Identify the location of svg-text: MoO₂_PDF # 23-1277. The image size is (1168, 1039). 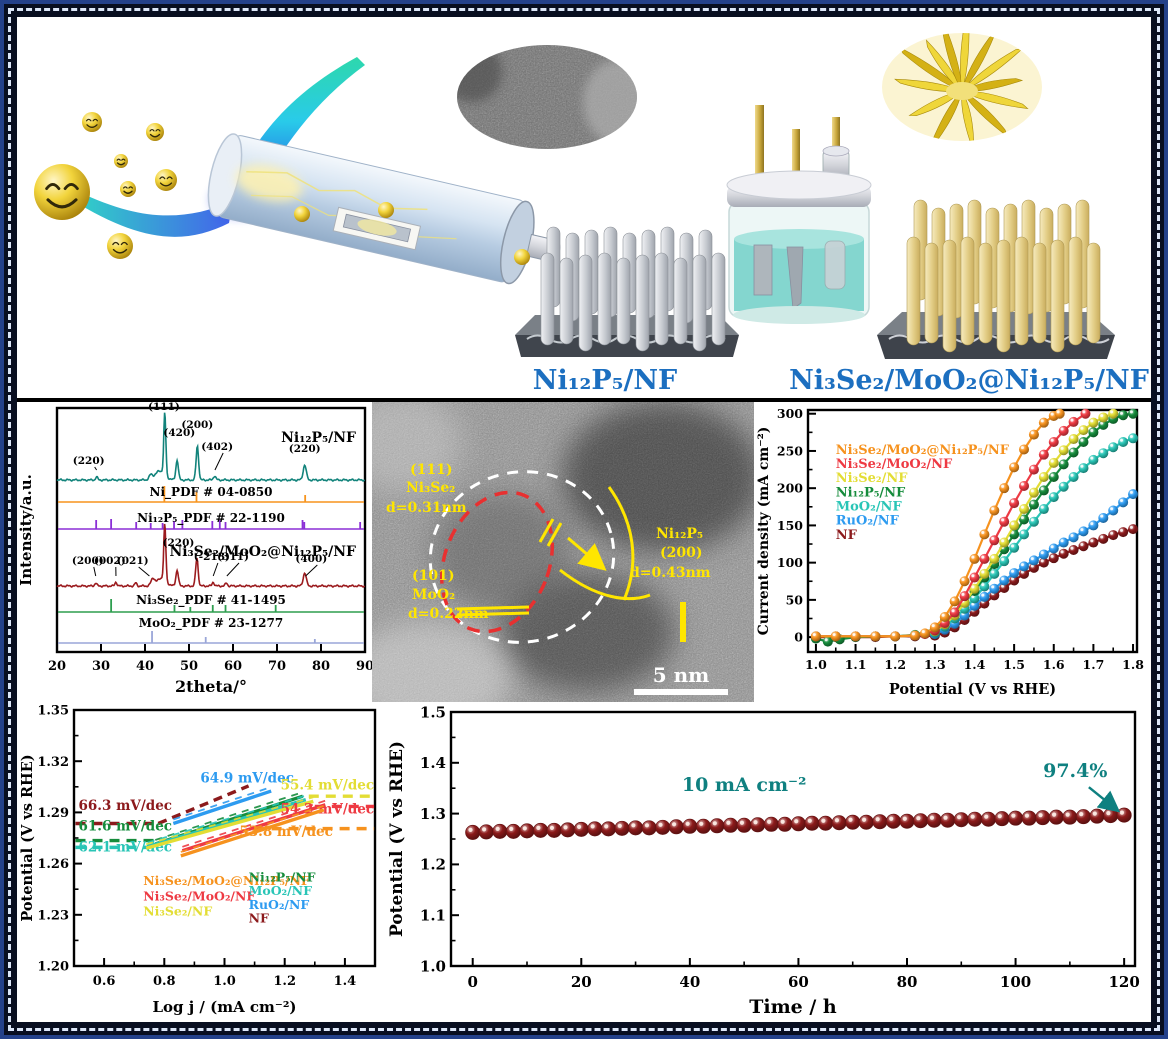
(211, 623).